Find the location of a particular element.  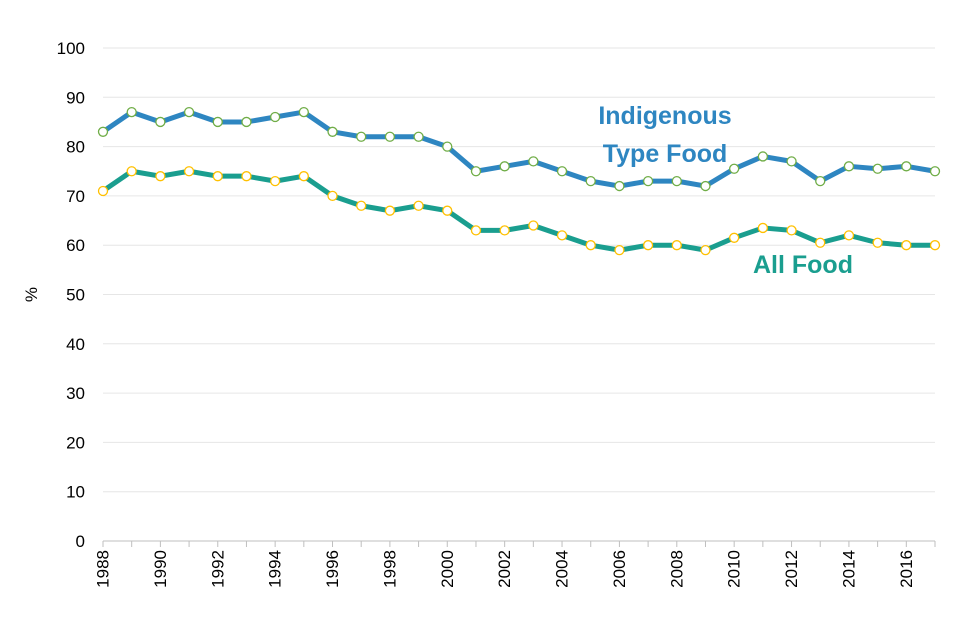

x-tick-label: 2008 is located at coordinates (676, 569).